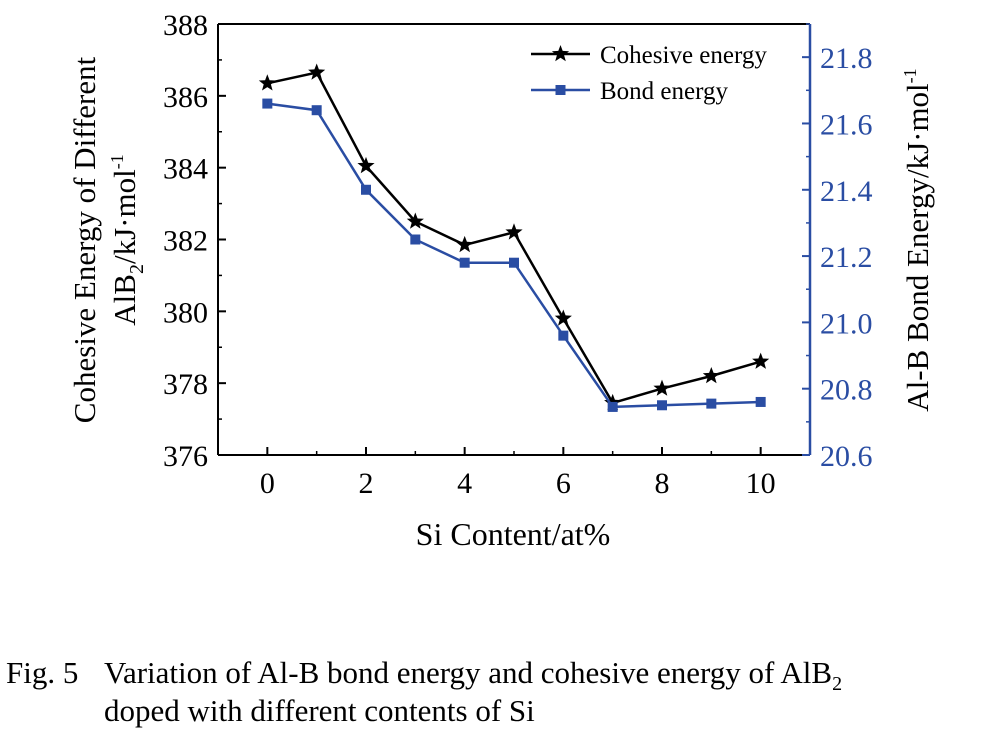  I want to click on y-right-tick-label: 21.4, so click(846, 191).